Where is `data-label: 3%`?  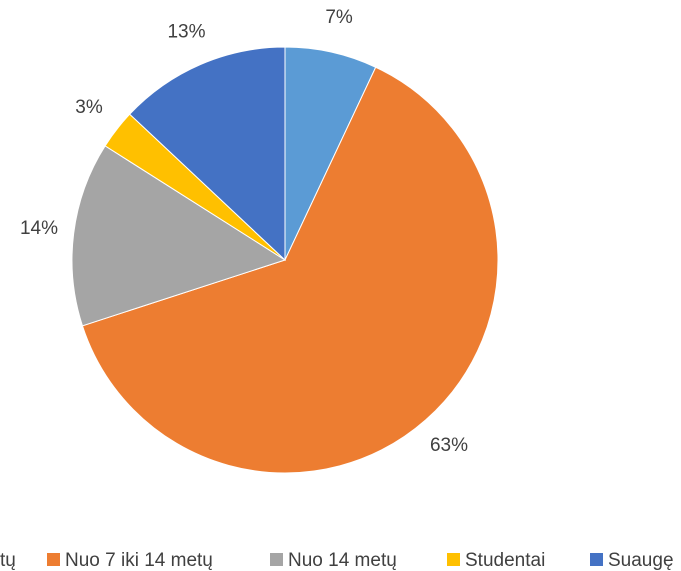
data-label: 3% is located at coordinates (89, 107).